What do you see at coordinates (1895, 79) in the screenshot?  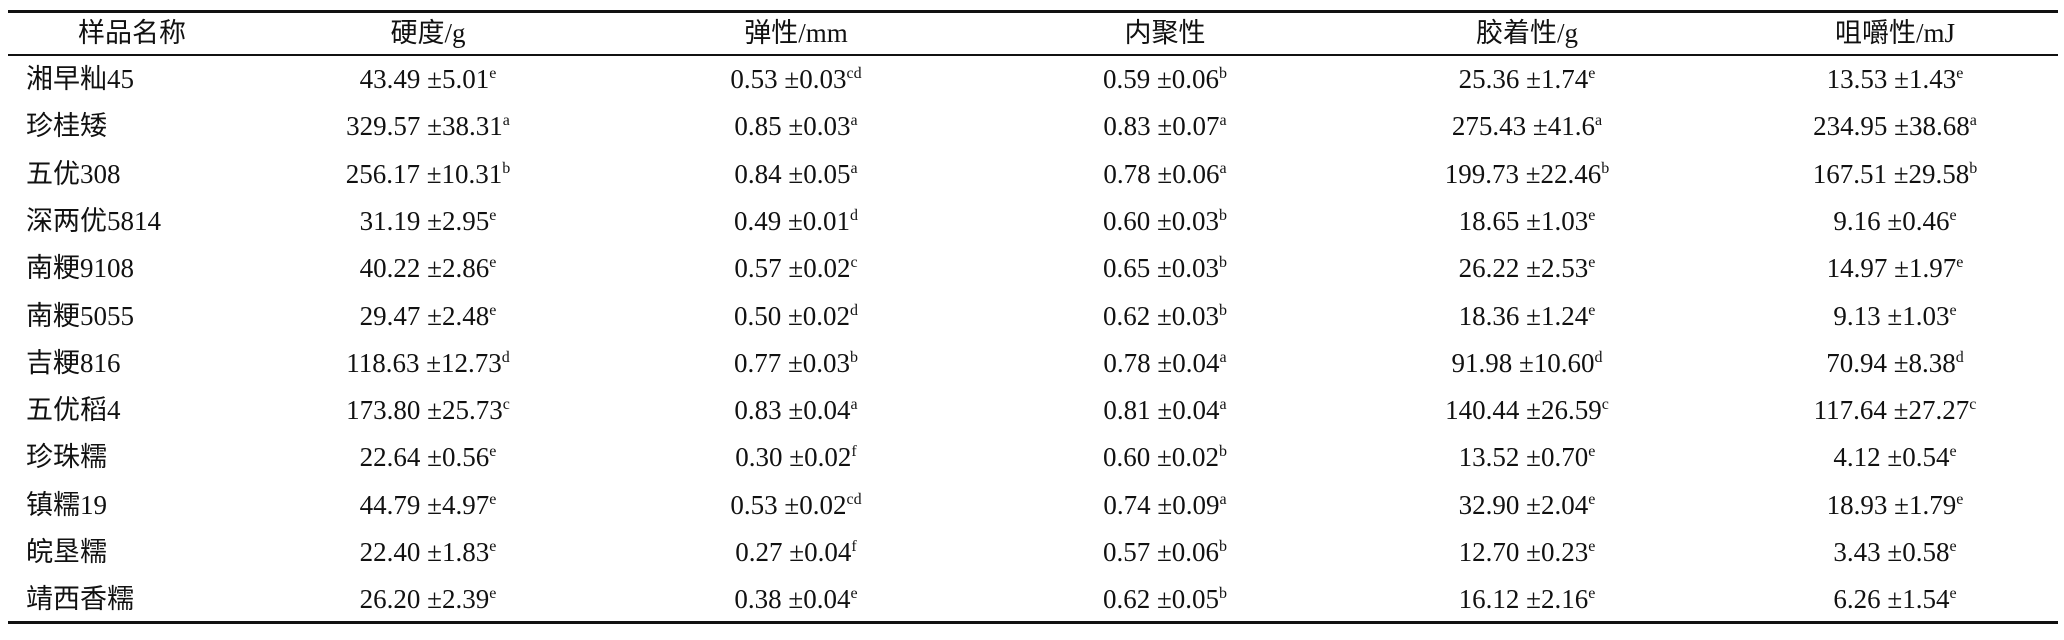 I see `value-cell: 13.53 ±1.43e` at bounding box center [1895, 79].